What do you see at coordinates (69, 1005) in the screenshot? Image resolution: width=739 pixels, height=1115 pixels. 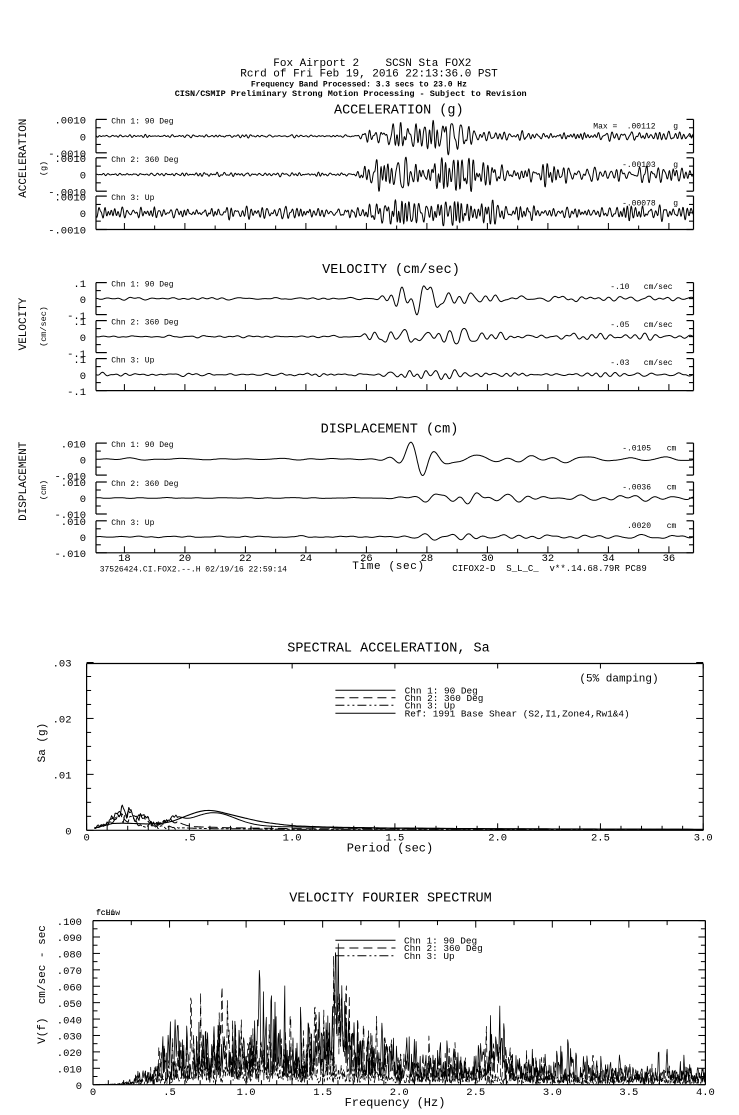 I see `svg-text: .050` at bounding box center [69, 1005].